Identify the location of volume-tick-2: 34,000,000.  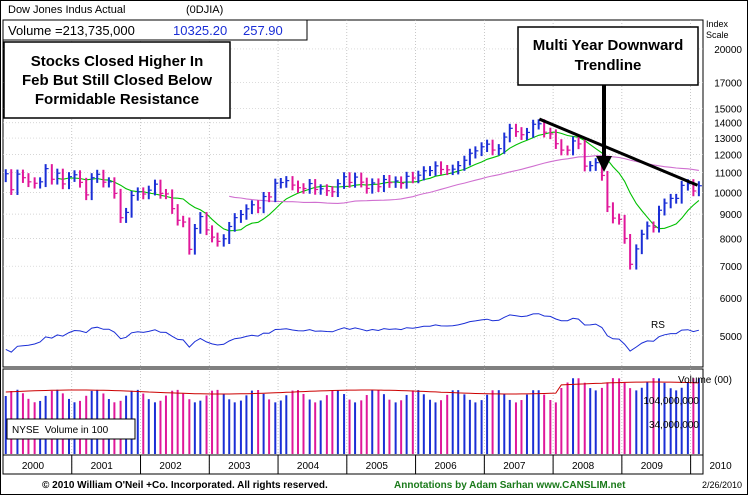
(674, 425).